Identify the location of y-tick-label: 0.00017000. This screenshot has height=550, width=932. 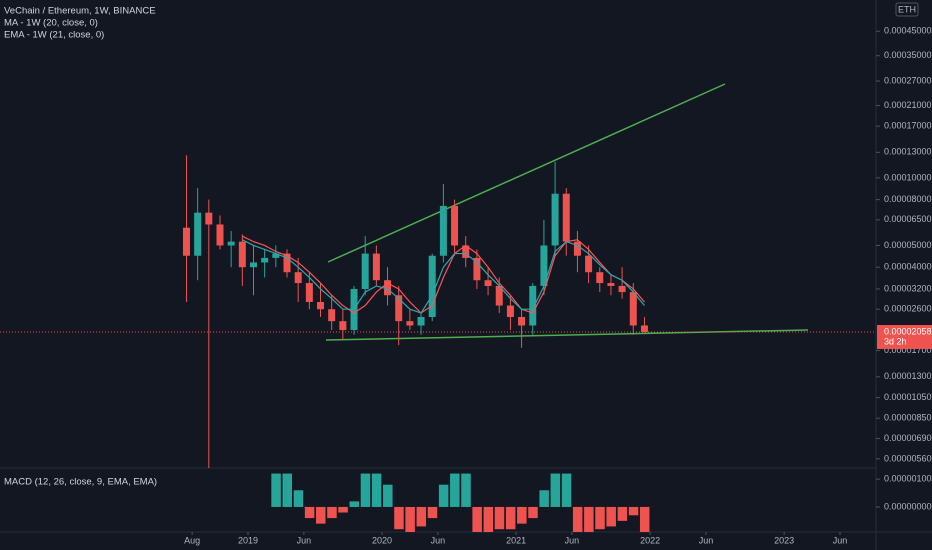
(908, 126).